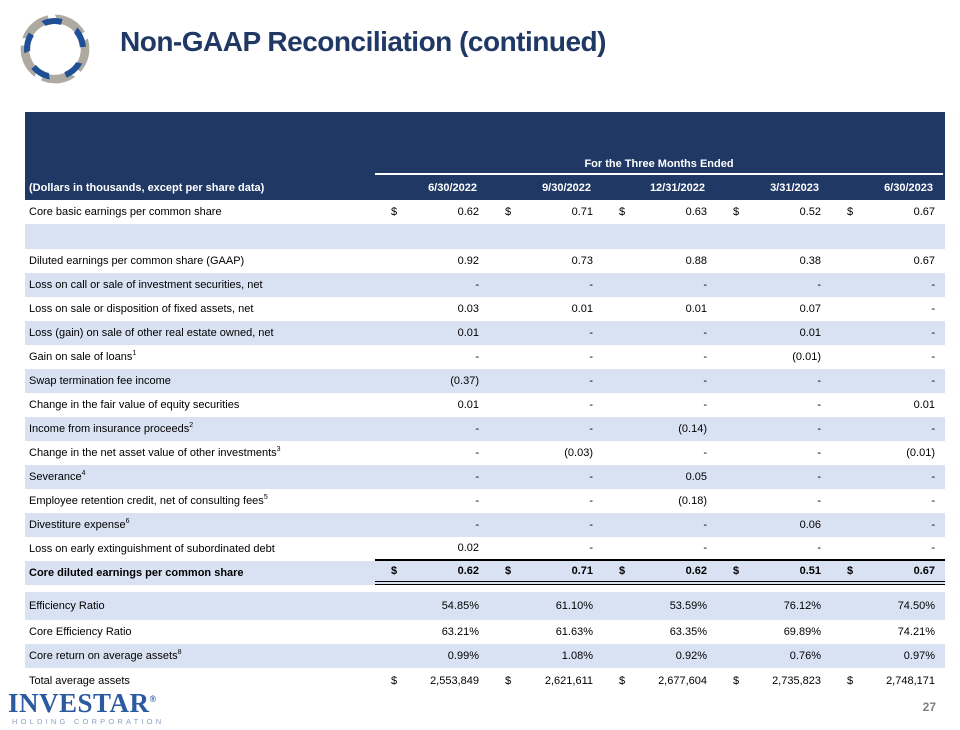  I want to click on value-cell-group: $2,748,171, so click(888, 681).